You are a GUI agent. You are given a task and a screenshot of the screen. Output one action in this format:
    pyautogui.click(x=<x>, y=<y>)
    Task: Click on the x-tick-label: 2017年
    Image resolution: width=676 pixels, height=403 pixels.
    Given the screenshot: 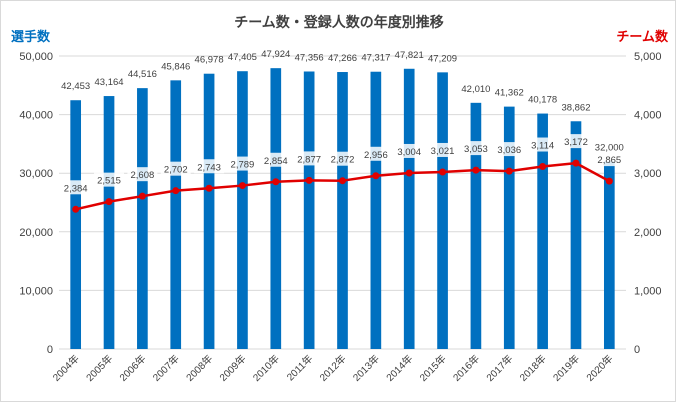 What is the action you would take?
    pyautogui.click(x=499, y=368)
    